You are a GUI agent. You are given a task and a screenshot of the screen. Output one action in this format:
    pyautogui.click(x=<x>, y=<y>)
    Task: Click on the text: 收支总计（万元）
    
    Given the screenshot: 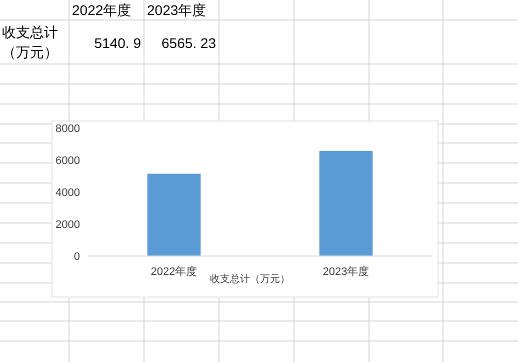 What is the action you would take?
    pyautogui.click(x=30, y=42)
    